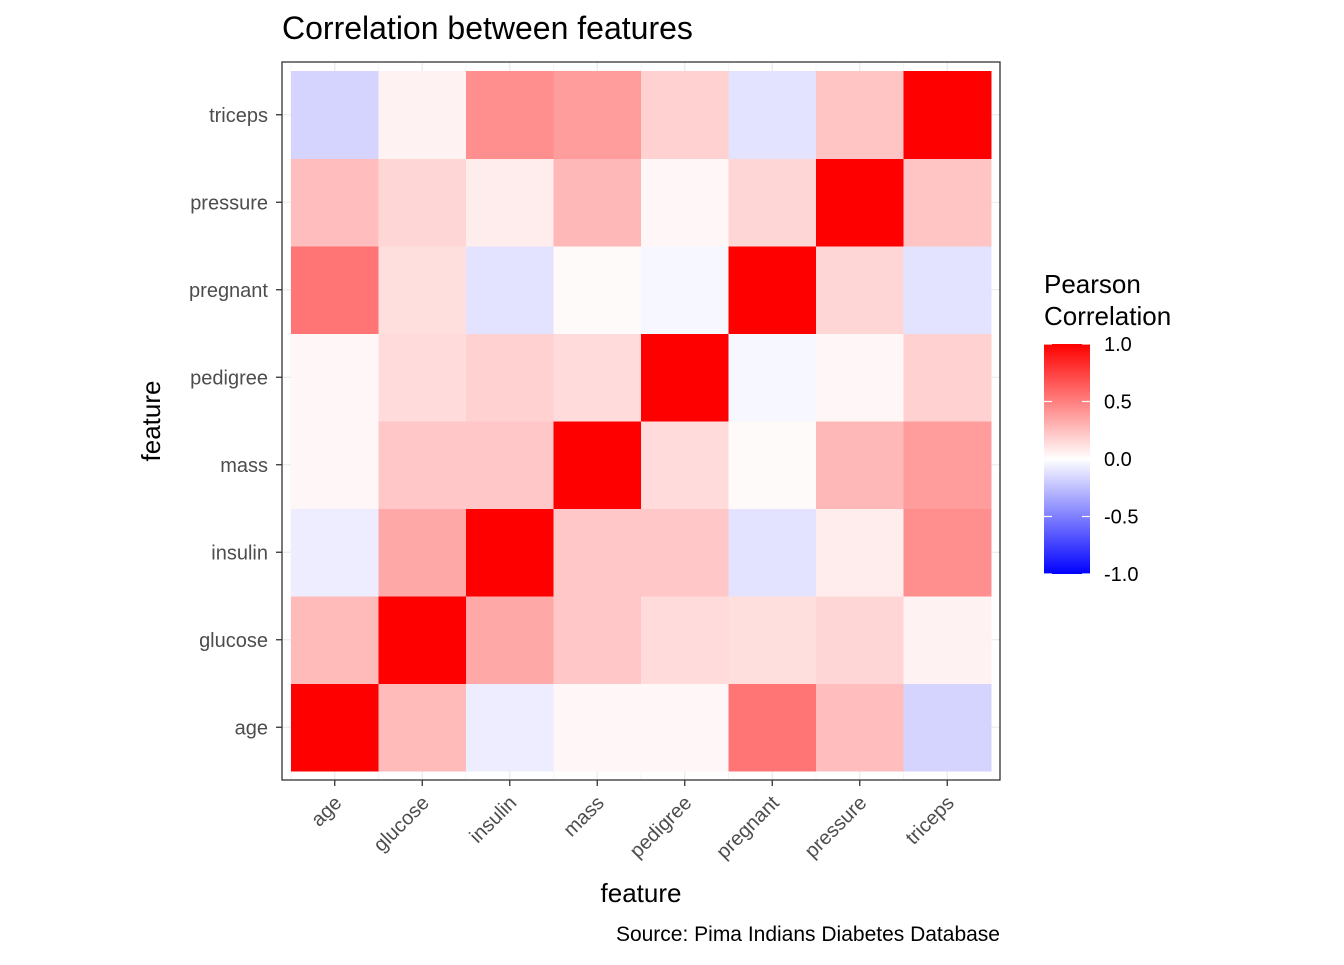  Describe the element at coordinates (641, 893) in the screenshot. I see `x-axis-title: feature` at that location.